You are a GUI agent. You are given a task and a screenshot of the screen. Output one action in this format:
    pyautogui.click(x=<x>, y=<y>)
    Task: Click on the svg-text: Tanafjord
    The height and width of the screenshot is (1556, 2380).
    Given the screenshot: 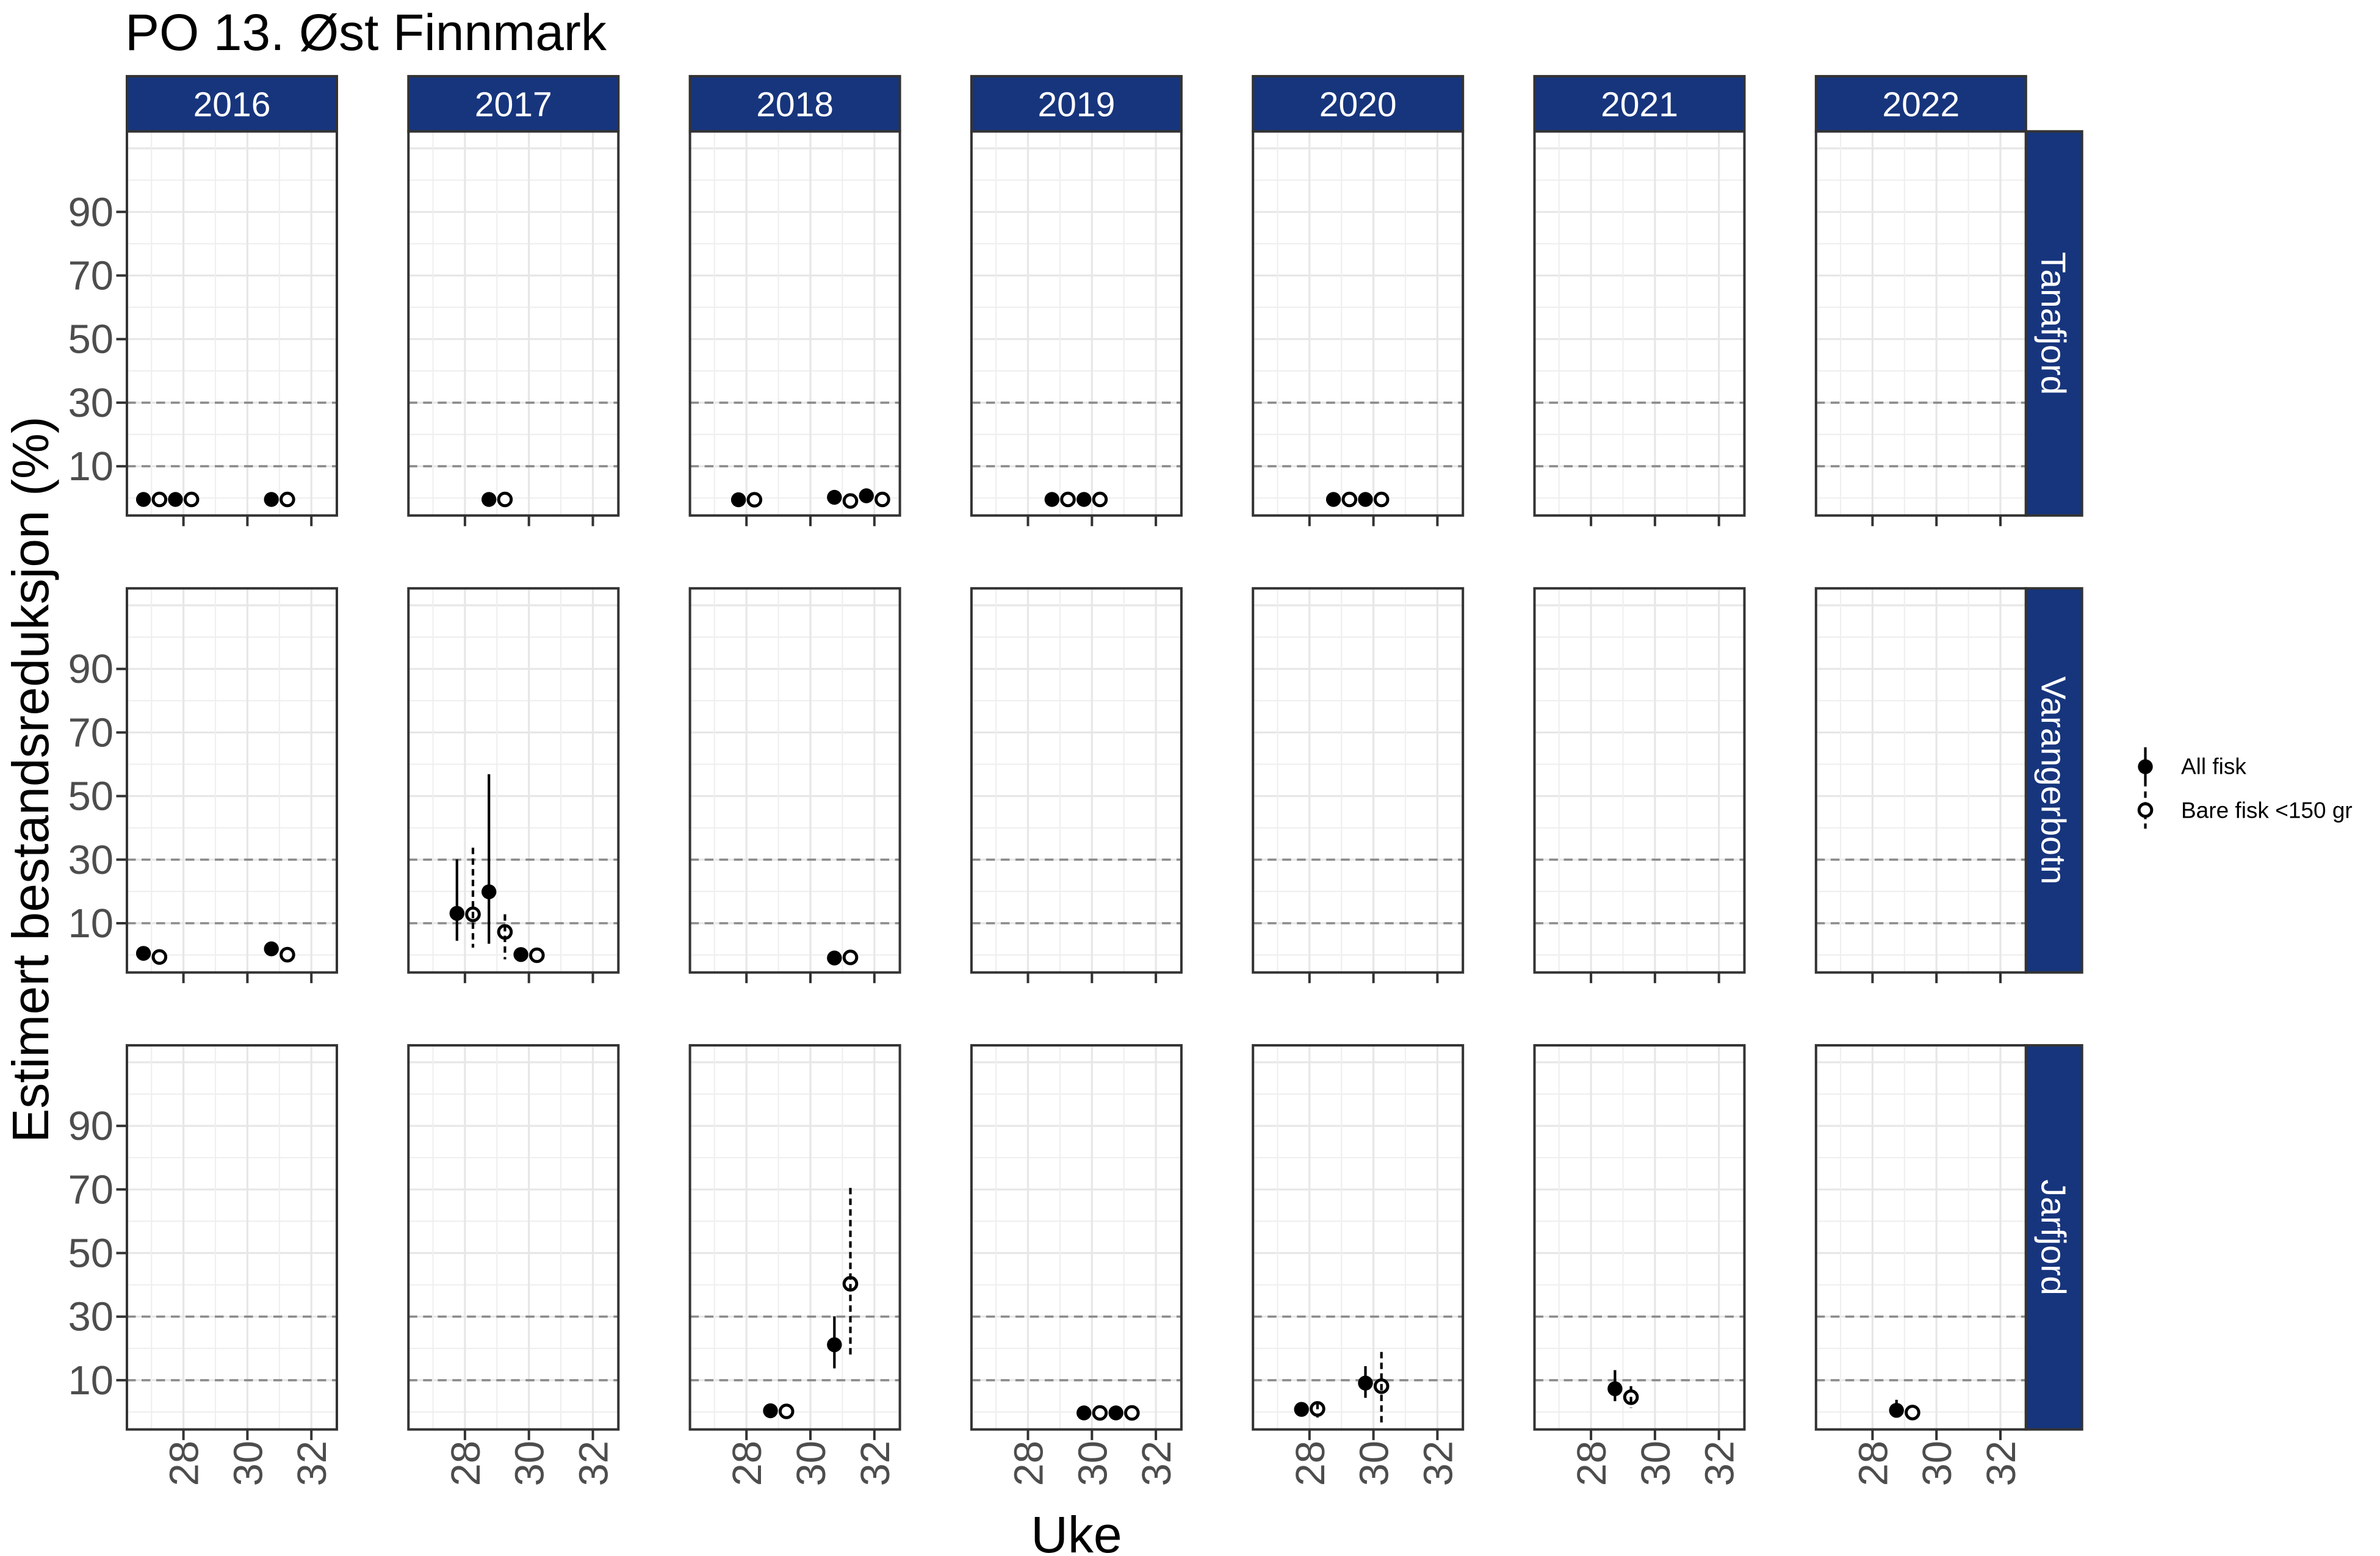 What is the action you would take?
    pyautogui.click(x=2053, y=323)
    